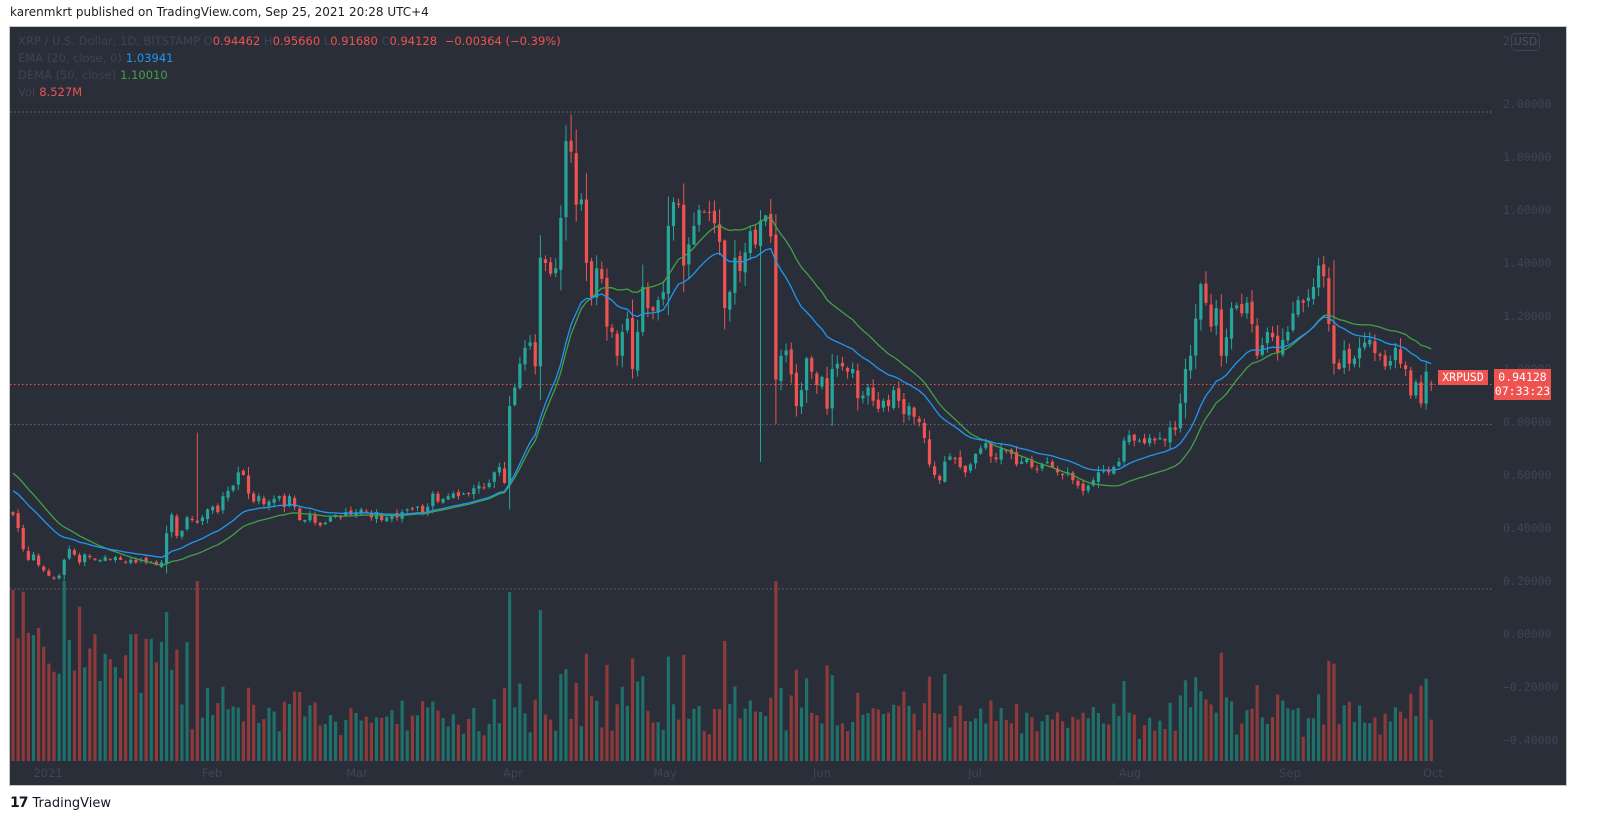  I want to click on brand-name: TradingView, so click(72, 803).